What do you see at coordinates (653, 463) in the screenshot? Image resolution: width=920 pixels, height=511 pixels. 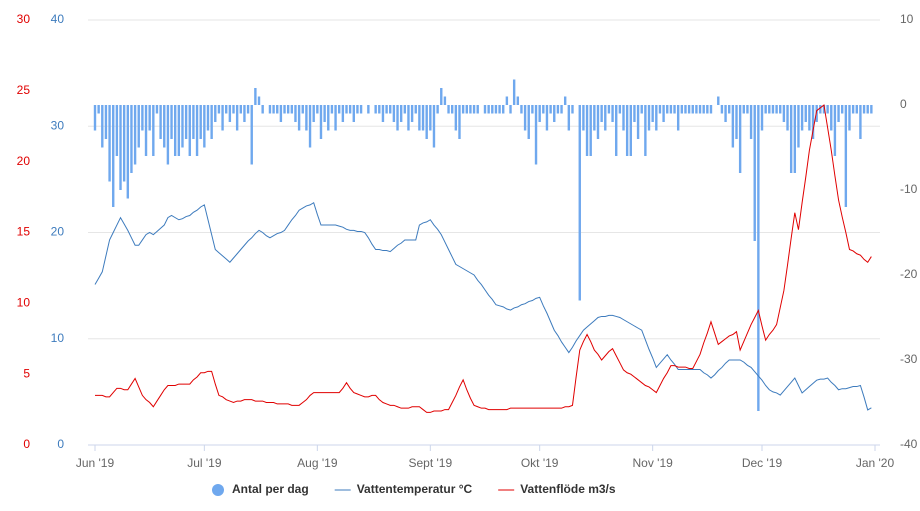 I see `x-tick-label: Nov '19` at bounding box center [653, 463].